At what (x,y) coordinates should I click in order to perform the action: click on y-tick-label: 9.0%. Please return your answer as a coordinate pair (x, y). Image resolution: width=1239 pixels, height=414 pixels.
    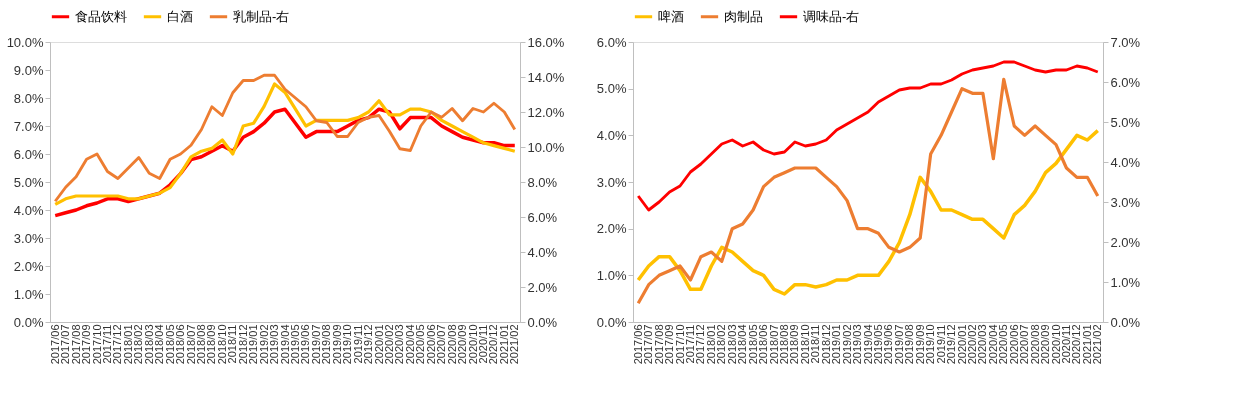
    Looking at the image, I should click on (28, 70).